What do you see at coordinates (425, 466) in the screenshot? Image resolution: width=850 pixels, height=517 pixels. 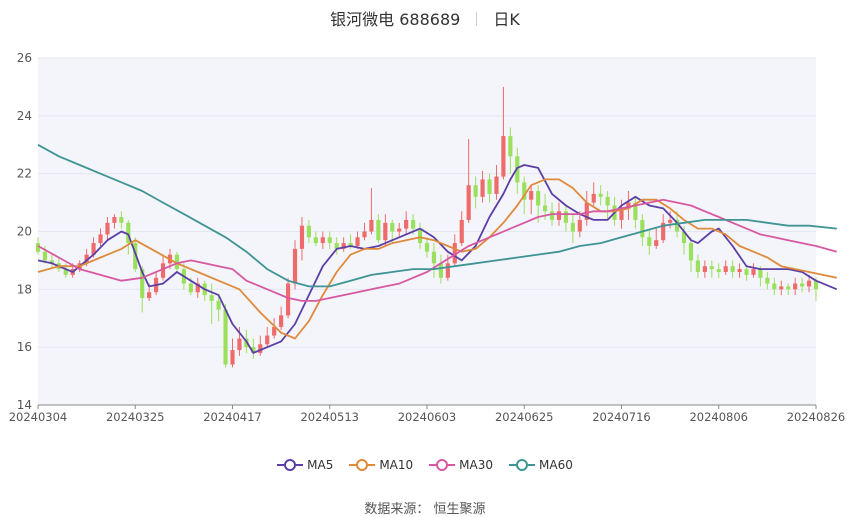 I see `legend: MA5 MA10 MA30 MA60` at bounding box center [425, 466].